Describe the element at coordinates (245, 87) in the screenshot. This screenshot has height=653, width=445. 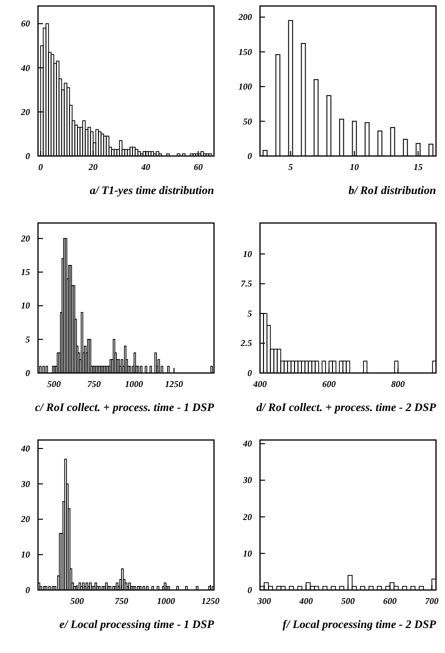
I see `y-tick-label: 100` at that location.